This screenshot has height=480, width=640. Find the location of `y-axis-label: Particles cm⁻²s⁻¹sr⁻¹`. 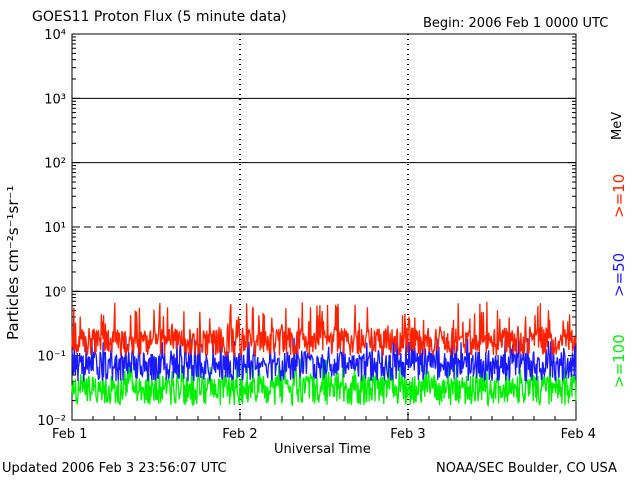

y-axis-label: Particles cm⁻²s⁻¹sr⁻¹ is located at coordinates (13, 263).